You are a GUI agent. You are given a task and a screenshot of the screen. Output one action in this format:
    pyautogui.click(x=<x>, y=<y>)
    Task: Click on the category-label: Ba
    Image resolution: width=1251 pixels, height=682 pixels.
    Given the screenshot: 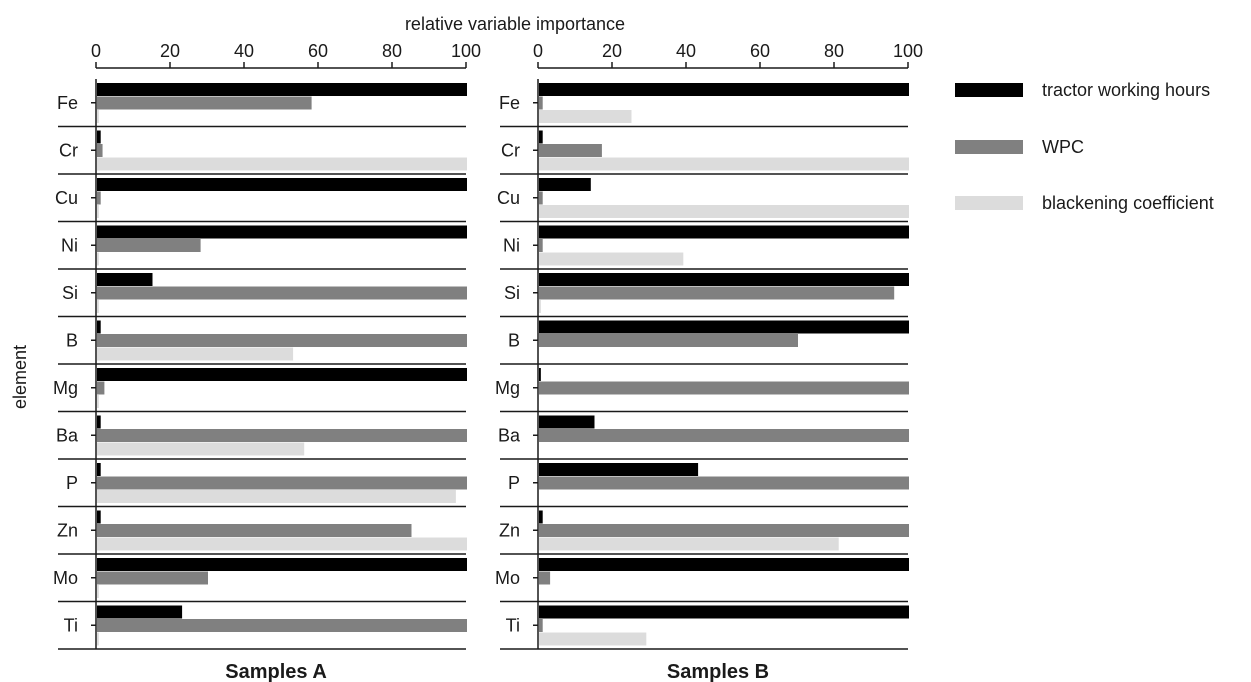 What is the action you would take?
    pyautogui.click(x=67, y=435)
    